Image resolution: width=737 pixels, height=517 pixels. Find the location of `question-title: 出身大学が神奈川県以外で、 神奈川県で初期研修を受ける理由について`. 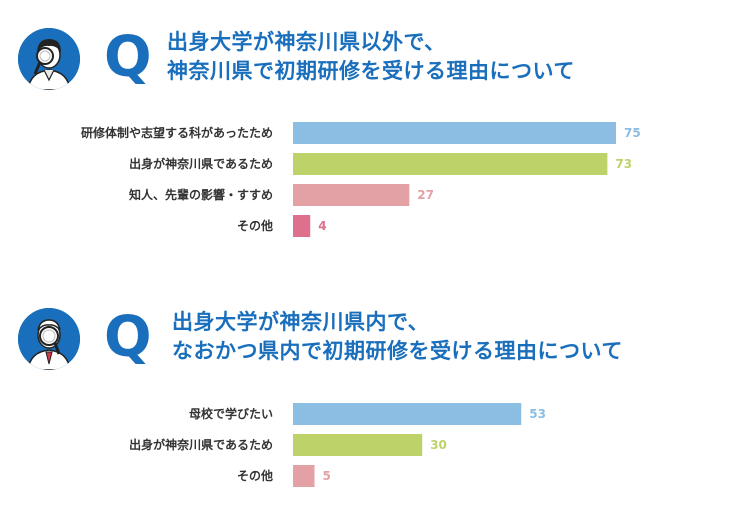

question-title: 出身大学が神奈川県以外で、 神奈川県で初期研修を受ける理由について is located at coordinates (371, 57).